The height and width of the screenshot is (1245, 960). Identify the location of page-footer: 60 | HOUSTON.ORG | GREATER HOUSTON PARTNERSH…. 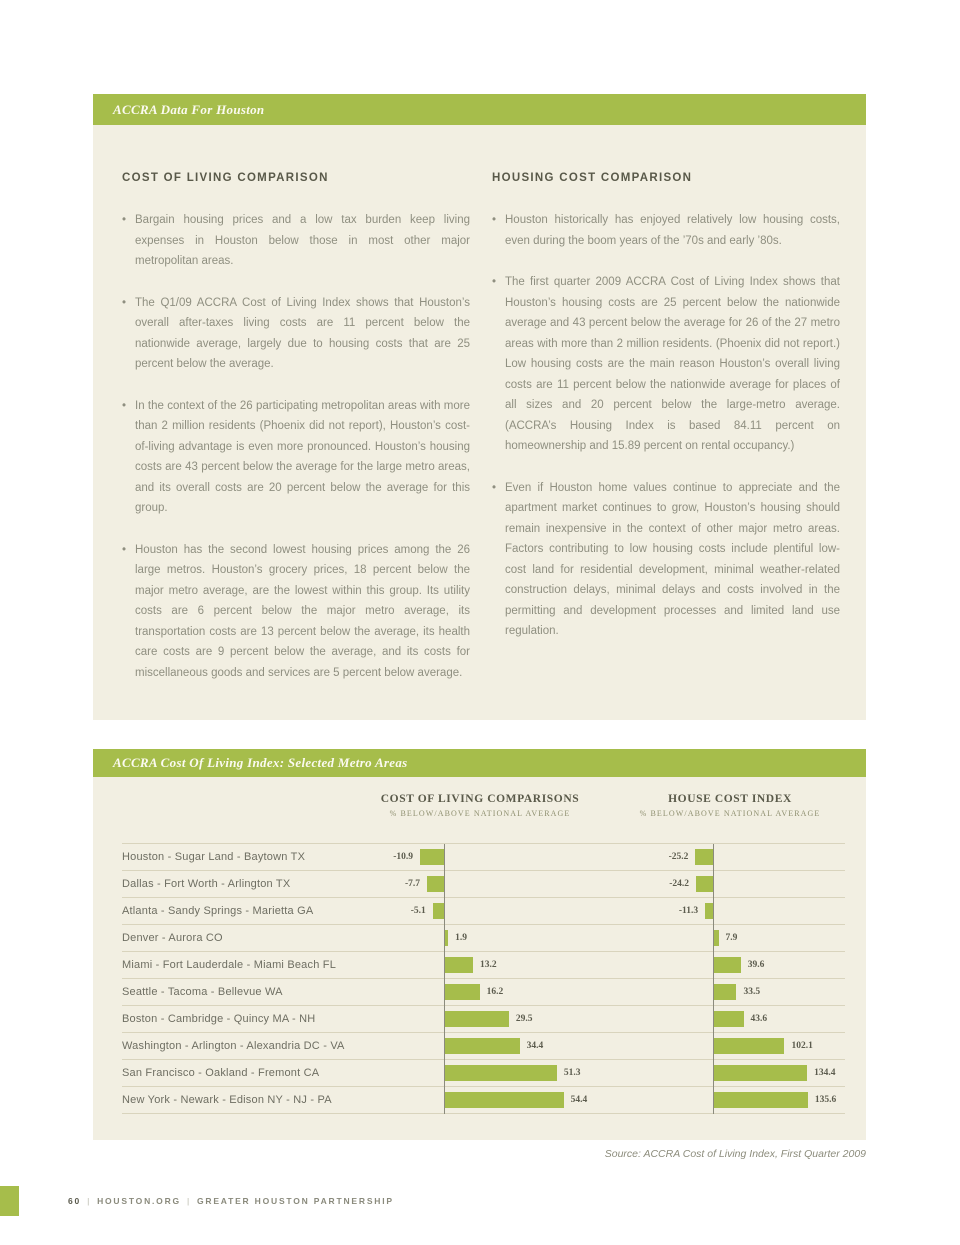
(231, 1201).